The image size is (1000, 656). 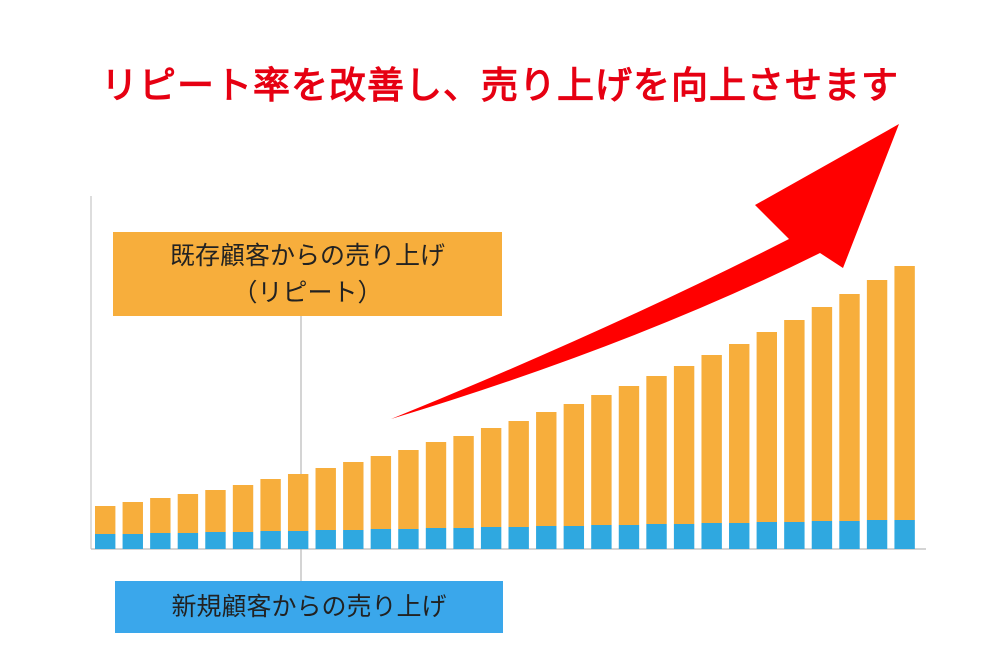 I want to click on repeat-sales-callout: 既存顧客からの売り上げ （リピート）, so click(x=307, y=274).